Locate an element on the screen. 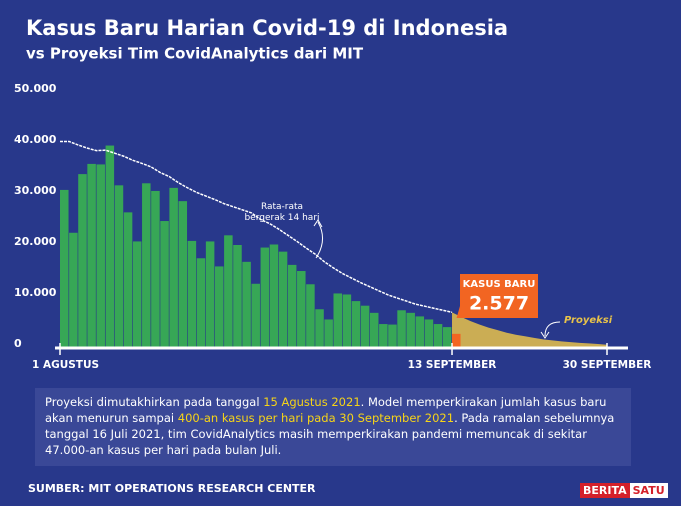  x-tick-label: 1 AGUSTUS is located at coordinates (65, 365).